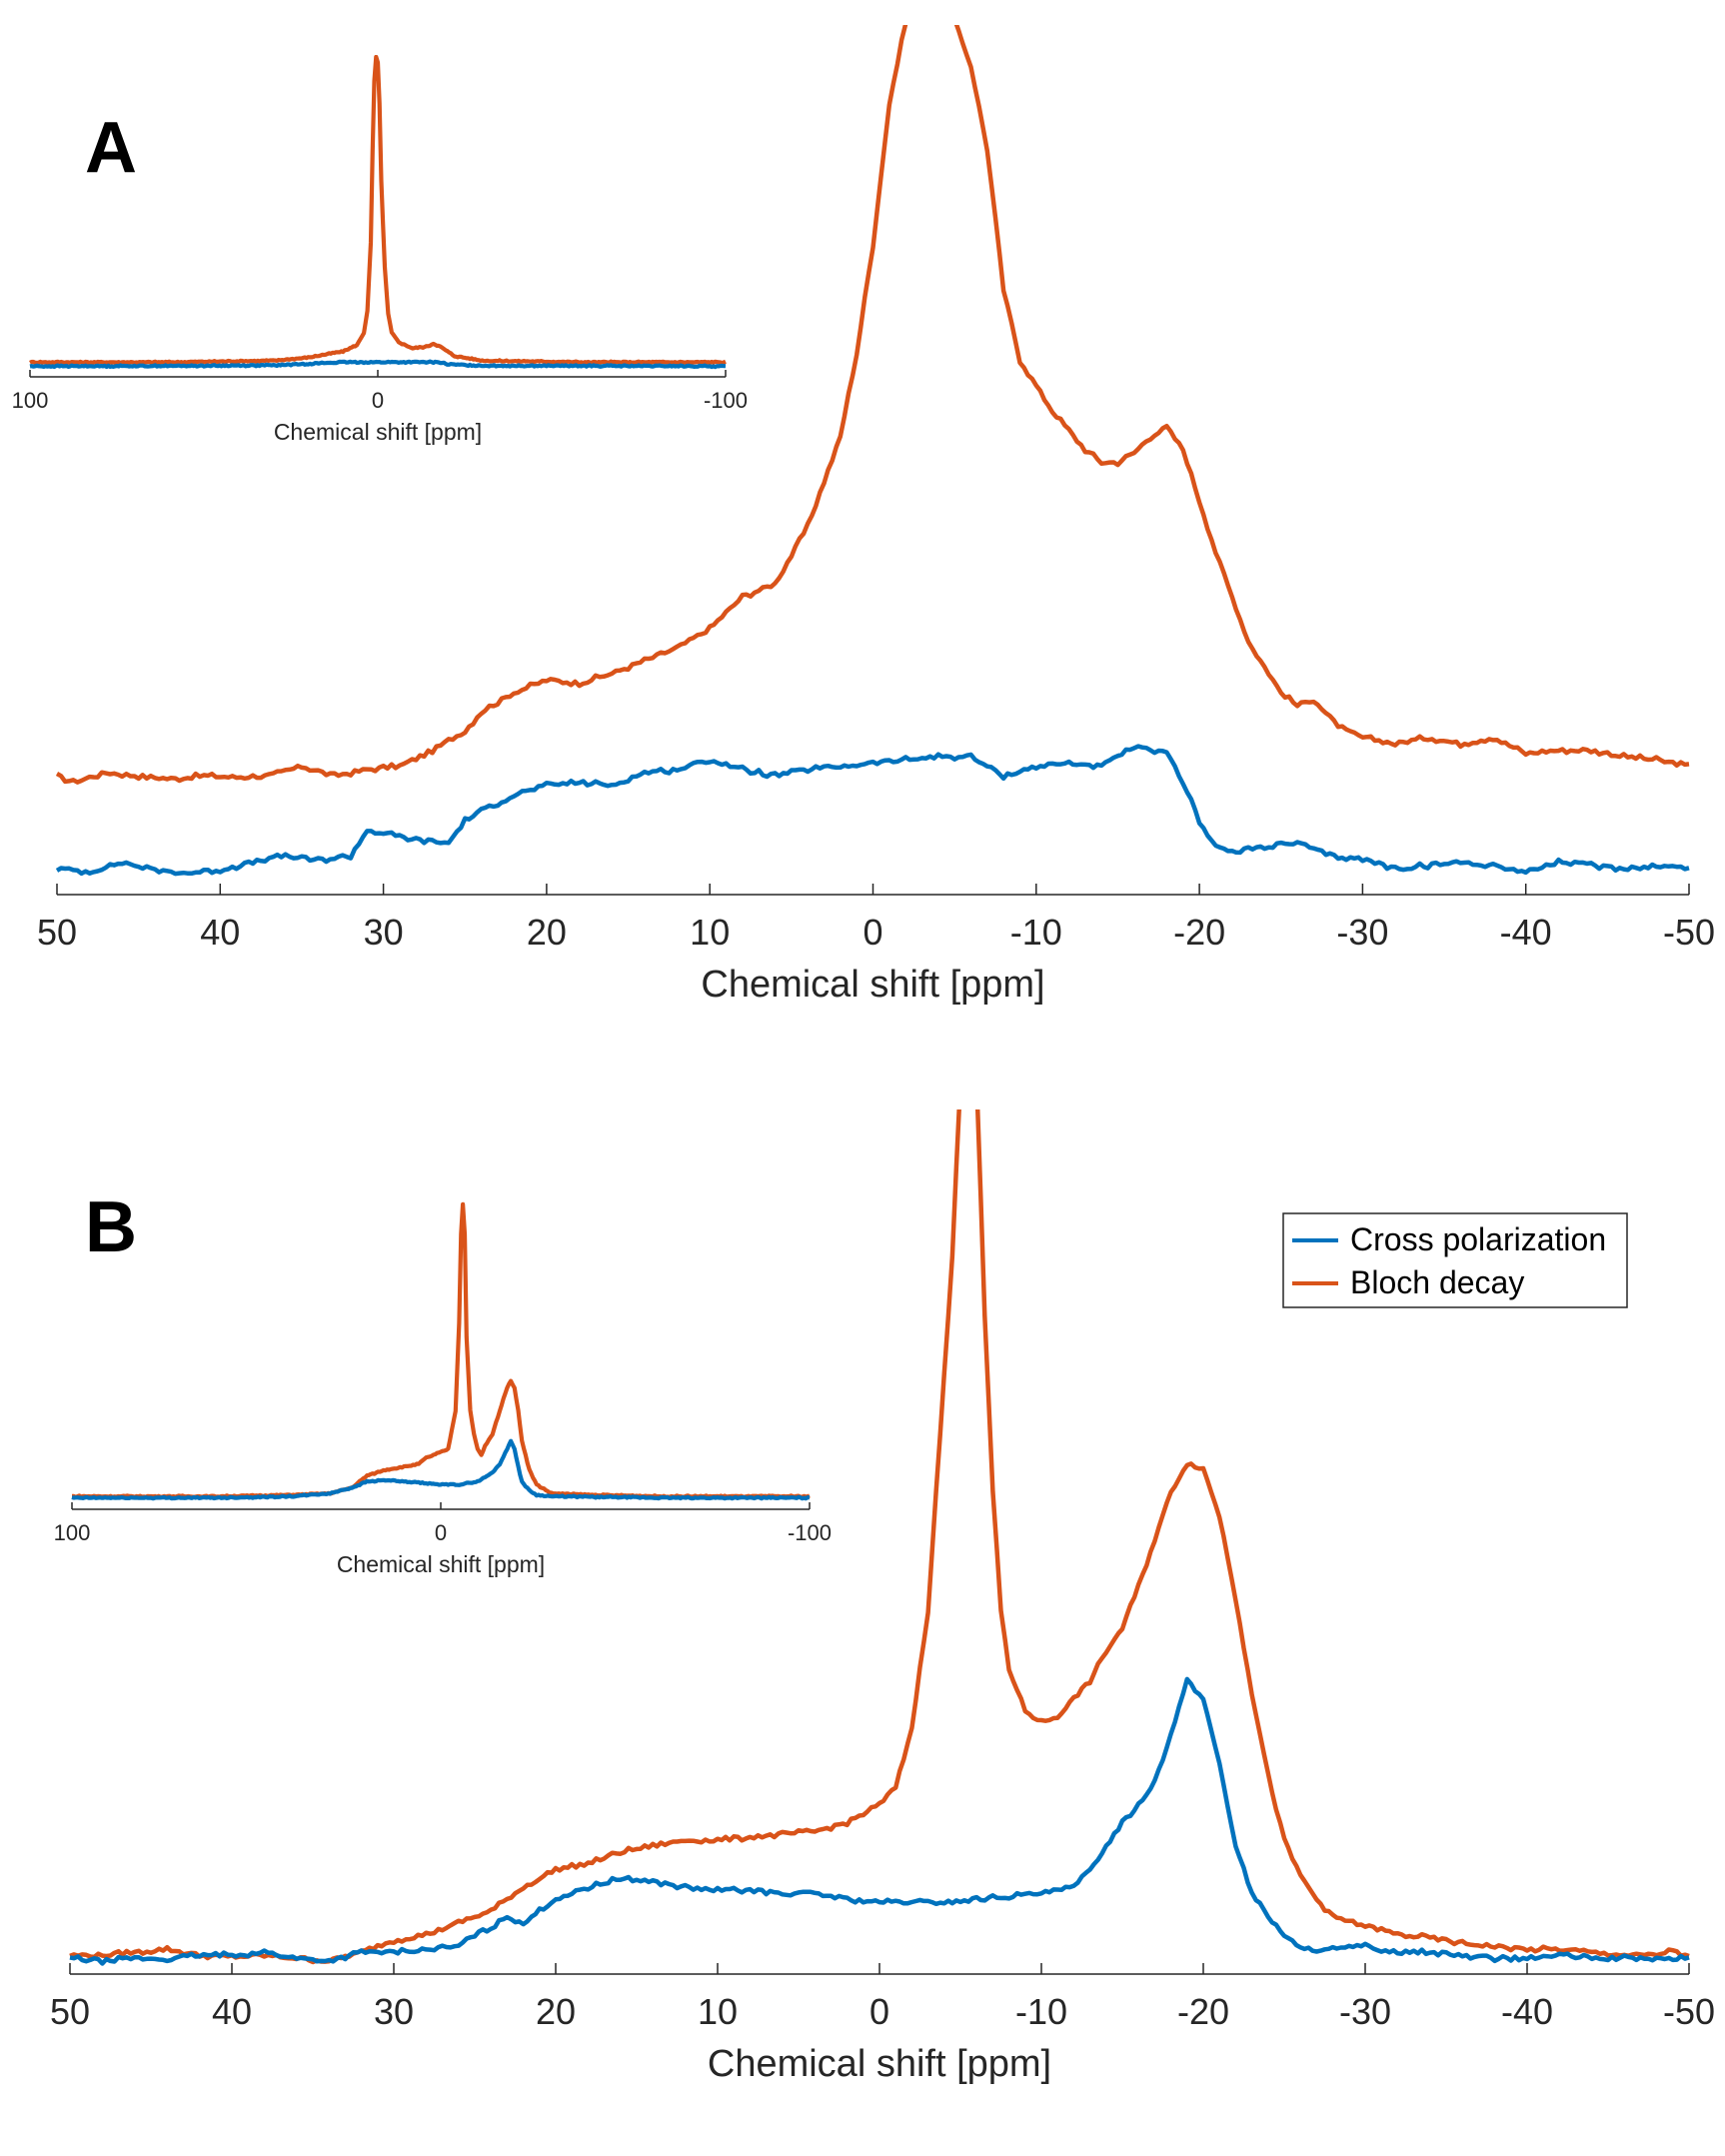 The image size is (1725, 2156). What do you see at coordinates (1437, 1282) in the screenshot?
I see `legend-bloch-decay-label: Bloch decay` at bounding box center [1437, 1282].